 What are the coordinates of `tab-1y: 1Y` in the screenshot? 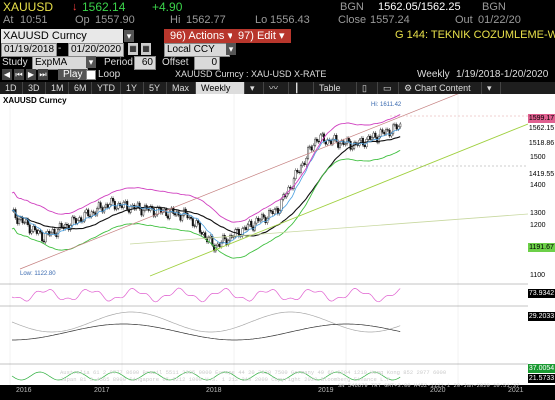 It's located at (132, 88).